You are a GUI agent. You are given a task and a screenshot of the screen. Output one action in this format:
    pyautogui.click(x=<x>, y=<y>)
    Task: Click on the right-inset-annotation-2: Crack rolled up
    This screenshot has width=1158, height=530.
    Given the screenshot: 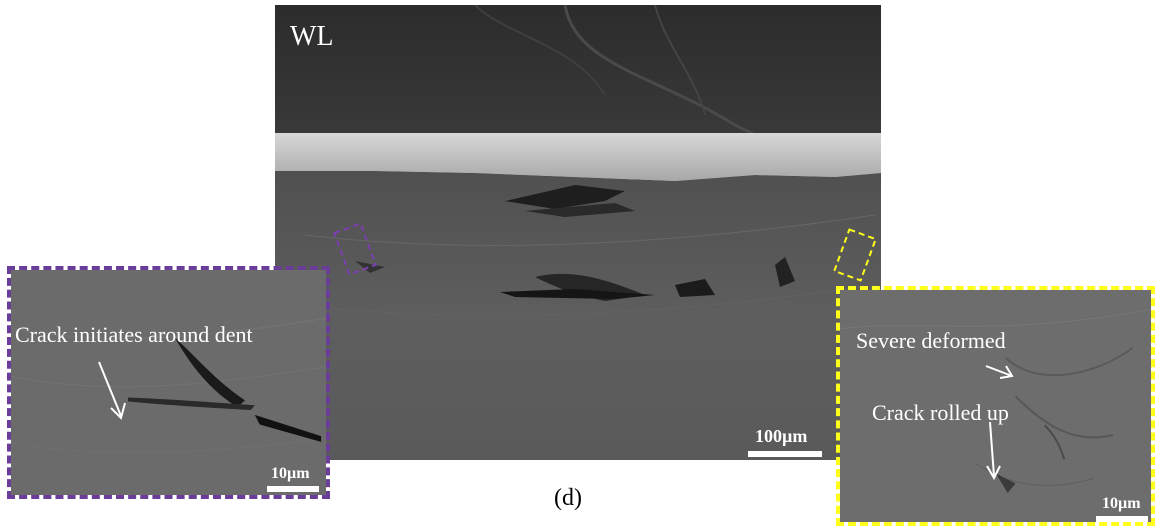 What is the action you would take?
    pyautogui.click(x=940, y=412)
    